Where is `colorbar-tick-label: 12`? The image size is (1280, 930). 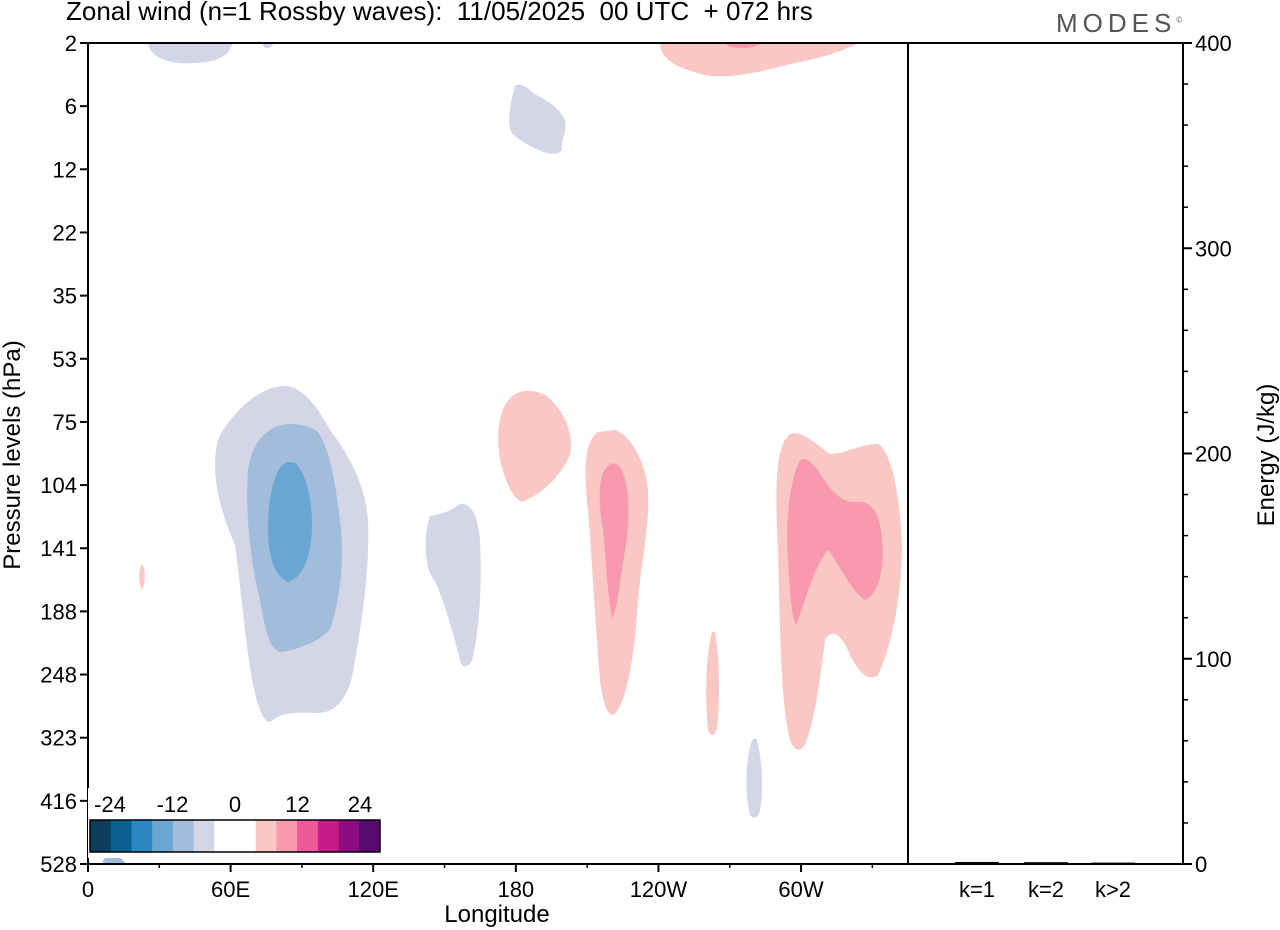 colorbar-tick-label: 12 is located at coordinates (297, 804).